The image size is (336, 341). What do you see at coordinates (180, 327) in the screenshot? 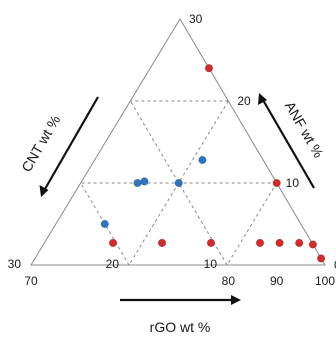
I see `rgo-axis-title: rGO wt %` at bounding box center [180, 327].